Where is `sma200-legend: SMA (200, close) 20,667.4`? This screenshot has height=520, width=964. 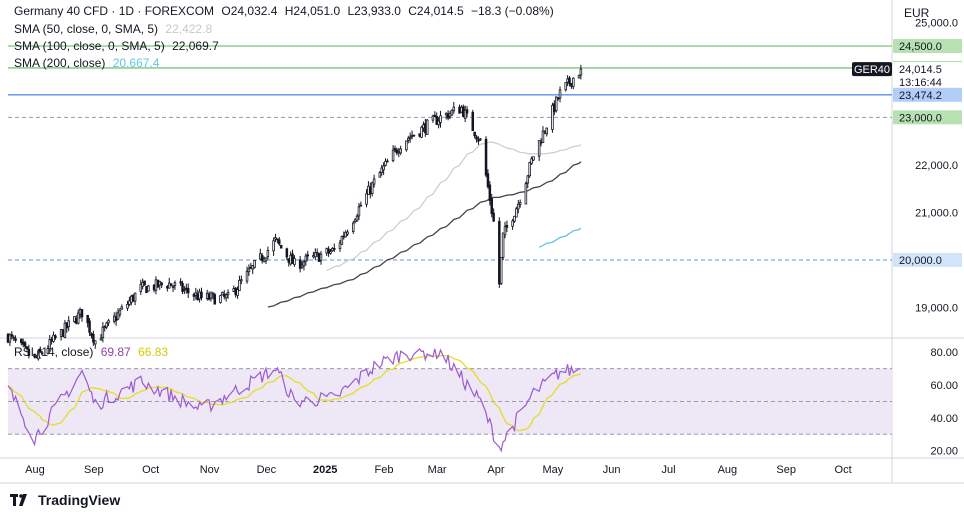
sma200-legend: SMA (200, close) 20,667.4 is located at coordinates (88, 63).